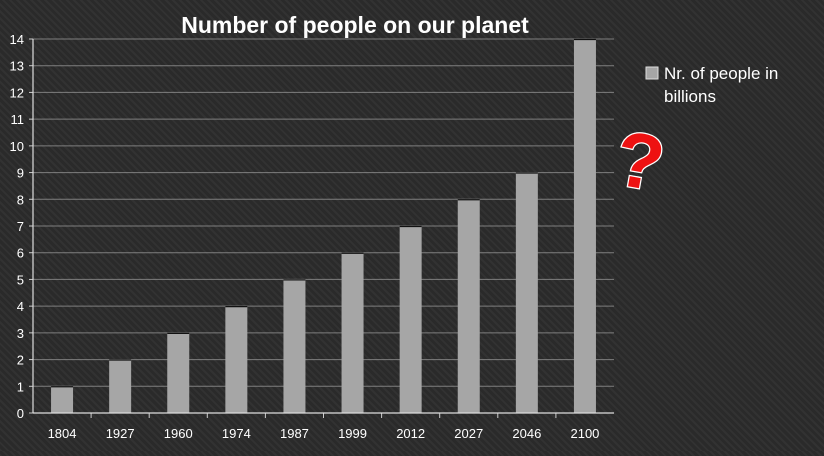  I want to click on legend-label-line: billions, so click(690, 96).